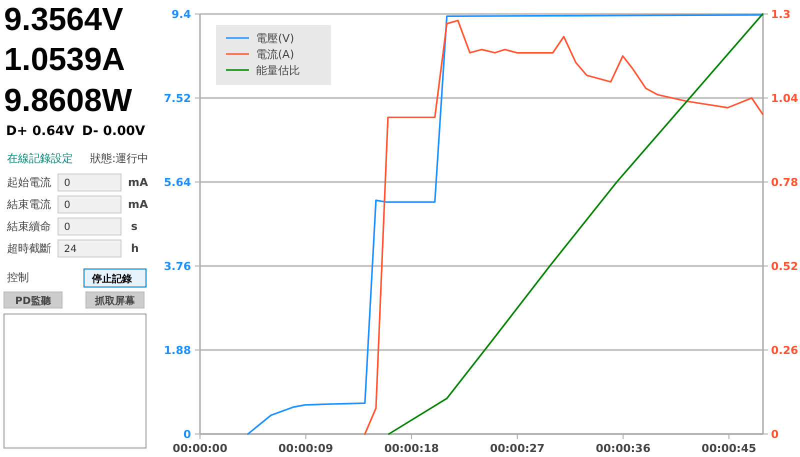 The height and width of the screenshot is (457, 800). I want to click on text: h, so click(135, 248).